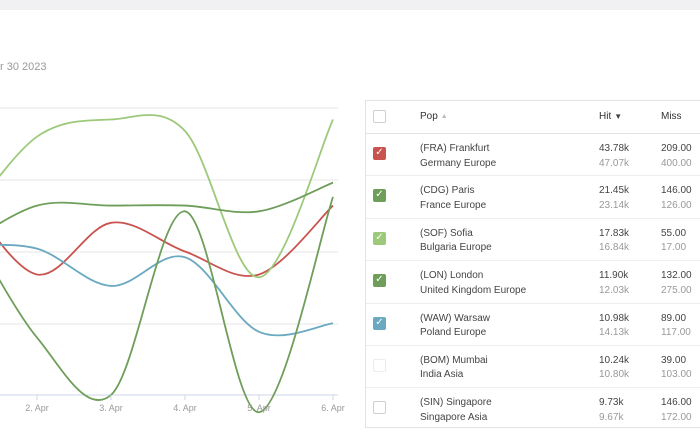 This screenshot has width=700, height=441. Describe the element at coordinates (676, 276) in the screenshot. I see `miss-value: 132.00` at that location.